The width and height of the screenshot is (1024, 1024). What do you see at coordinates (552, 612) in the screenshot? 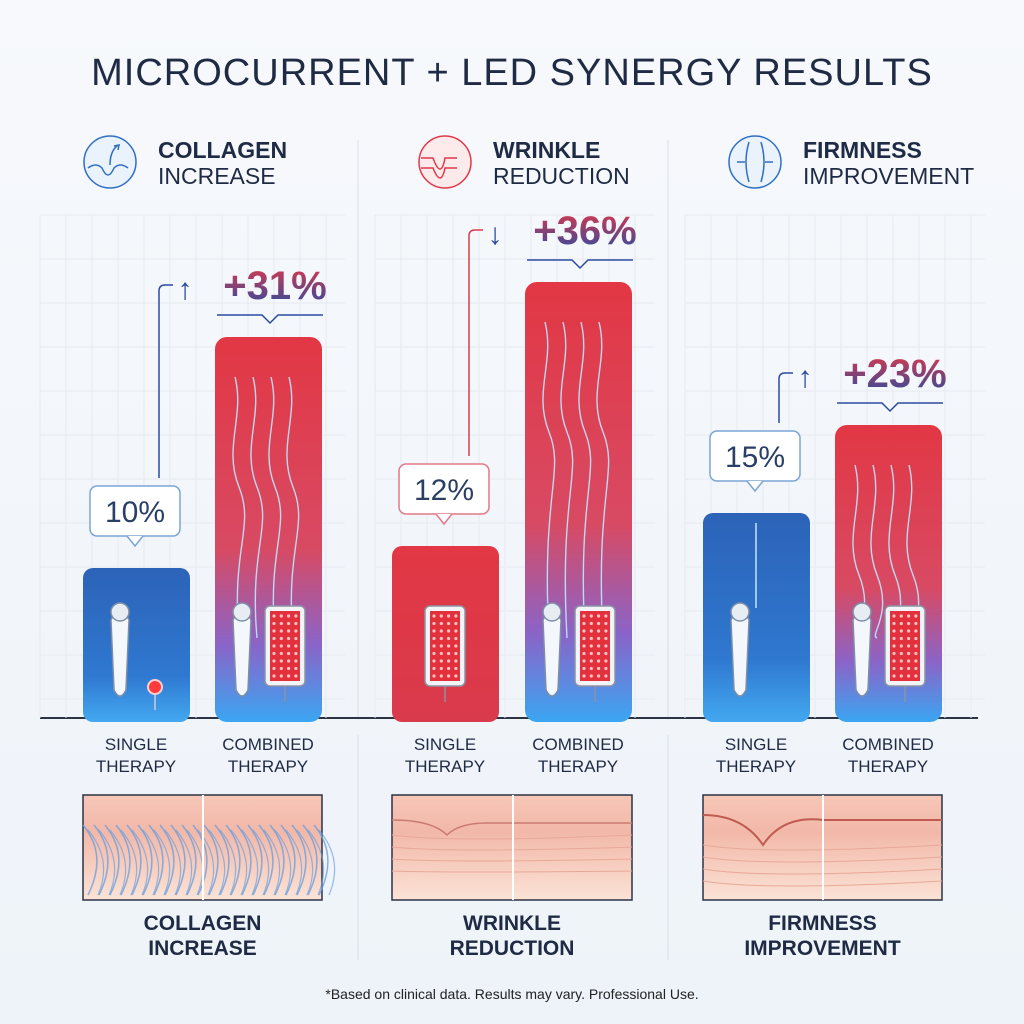
I see `device-head` at bounding box center [552, 612].